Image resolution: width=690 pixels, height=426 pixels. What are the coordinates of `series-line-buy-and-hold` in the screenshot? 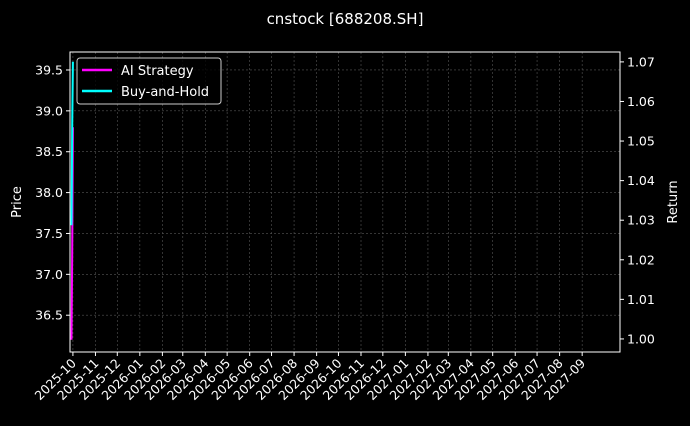 It's located at (72, 143).